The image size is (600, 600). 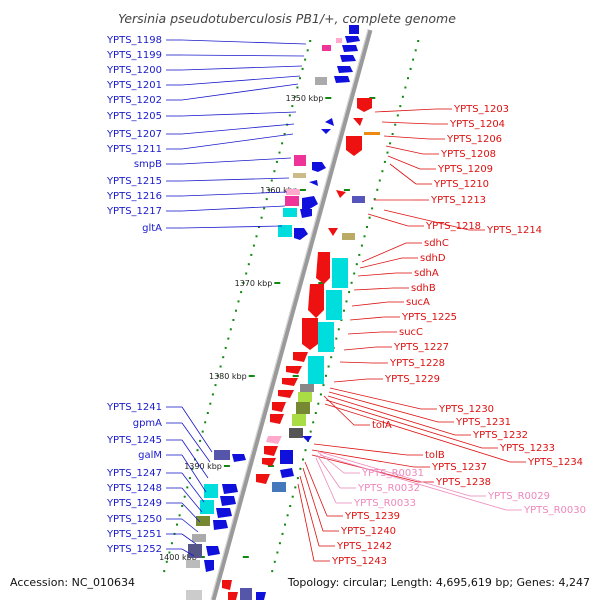 I want to click on gene-label-left: galM, so click(x=150, y=455).